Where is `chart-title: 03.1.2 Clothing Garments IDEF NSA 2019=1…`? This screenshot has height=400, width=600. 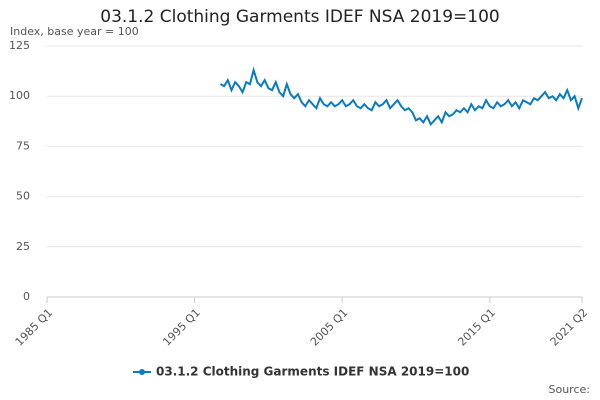
chart-title: 03.1.2 Clothing Garments IDEF NSA 2019=1… is located at coordinates (299, 17).